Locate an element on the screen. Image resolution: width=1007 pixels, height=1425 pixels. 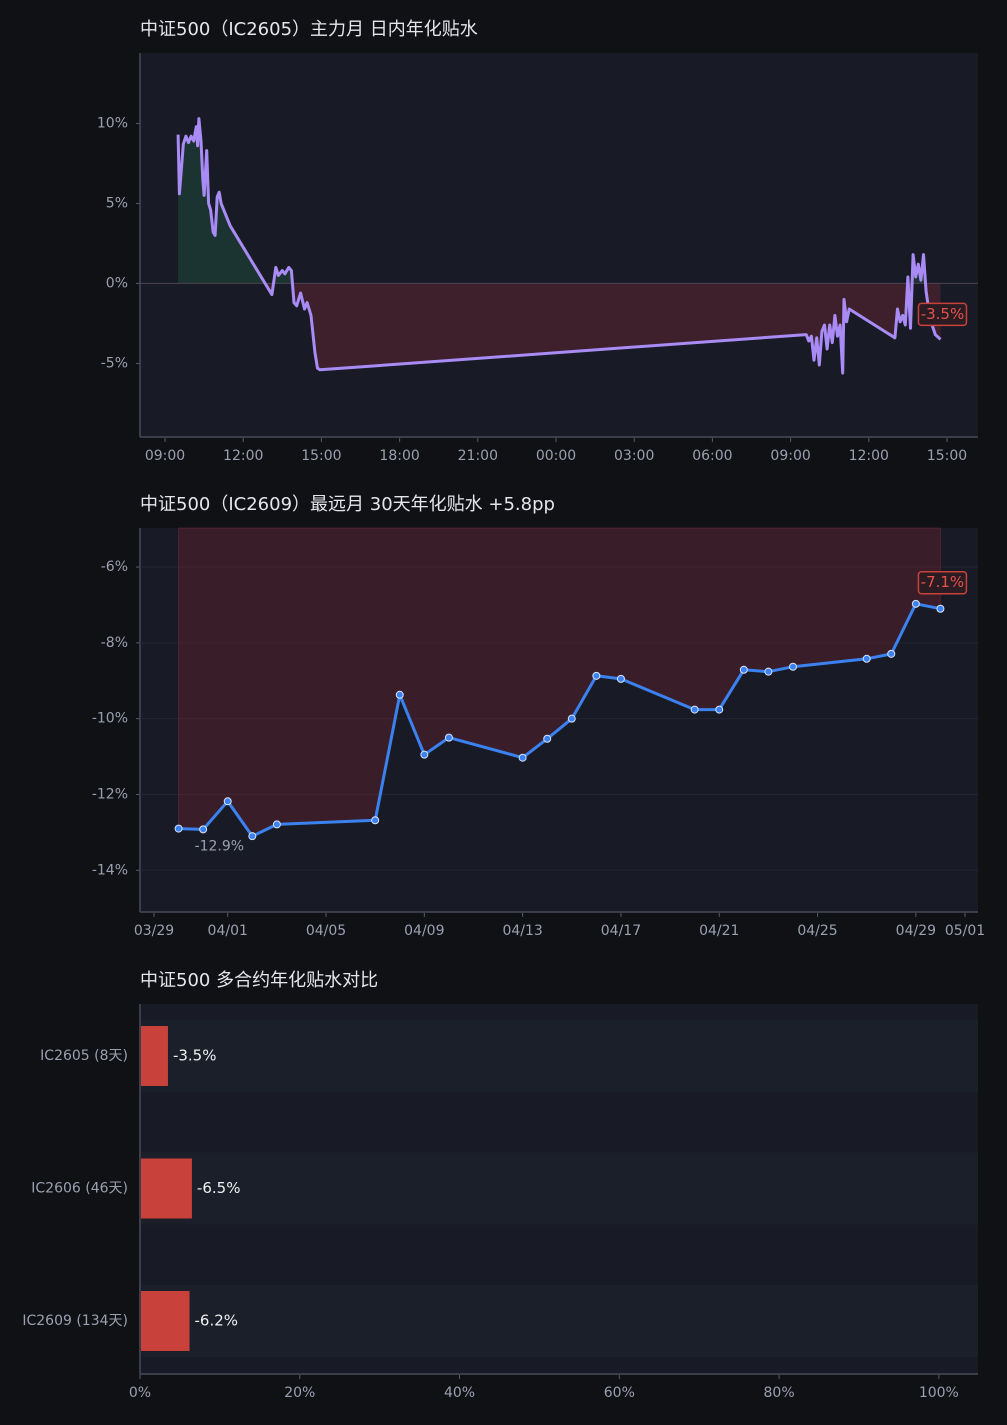
x-tick-label: 03/29 is located at coordinates (154, 931).